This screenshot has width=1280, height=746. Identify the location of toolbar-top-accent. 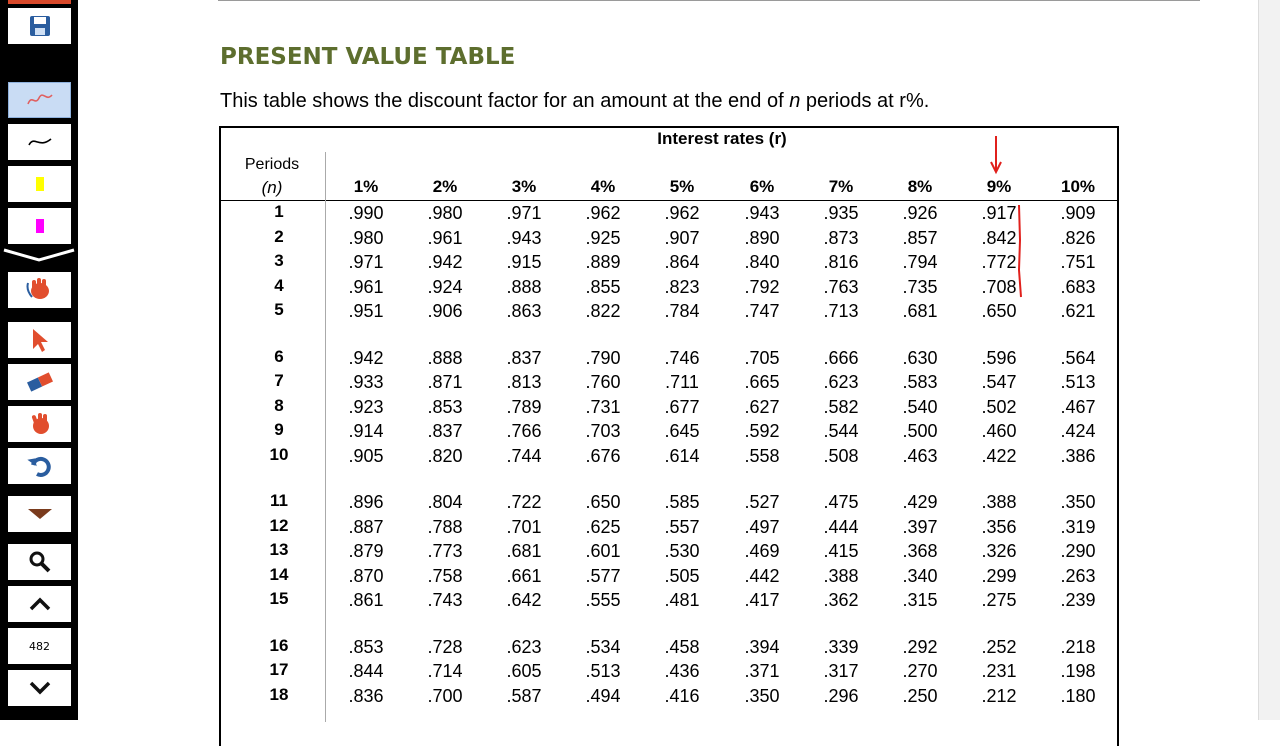
(39, 2).